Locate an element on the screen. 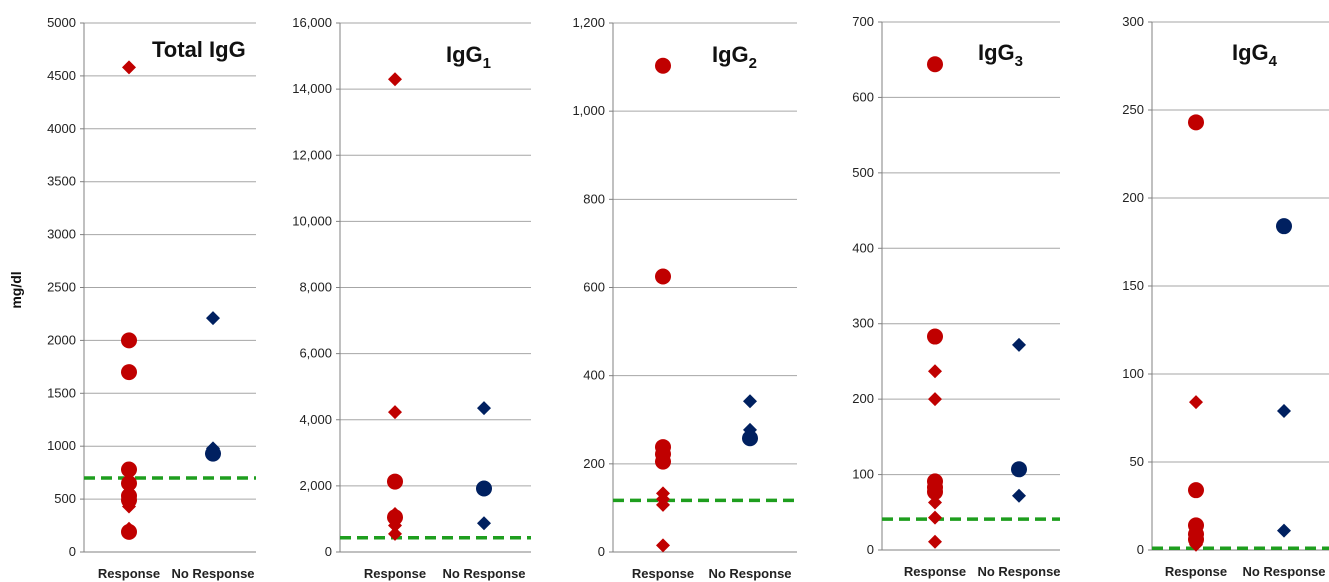 The height and width of the screenshot is (582, 1329). y-tick-label: 250 is located at coordinates (1133, 109).